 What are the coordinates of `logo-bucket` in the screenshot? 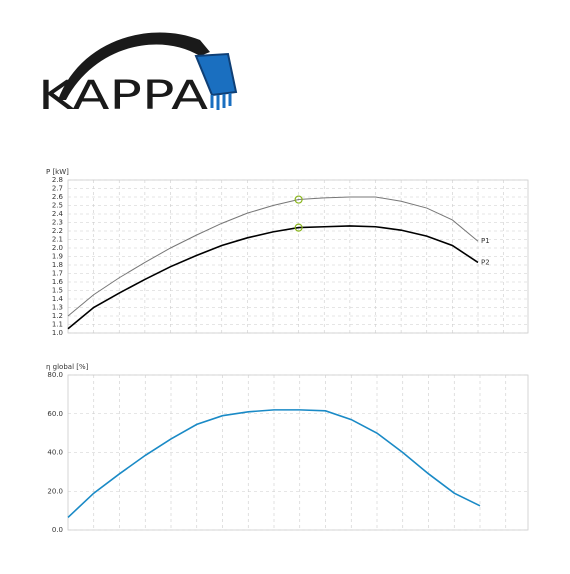 It's located at (216, 74).